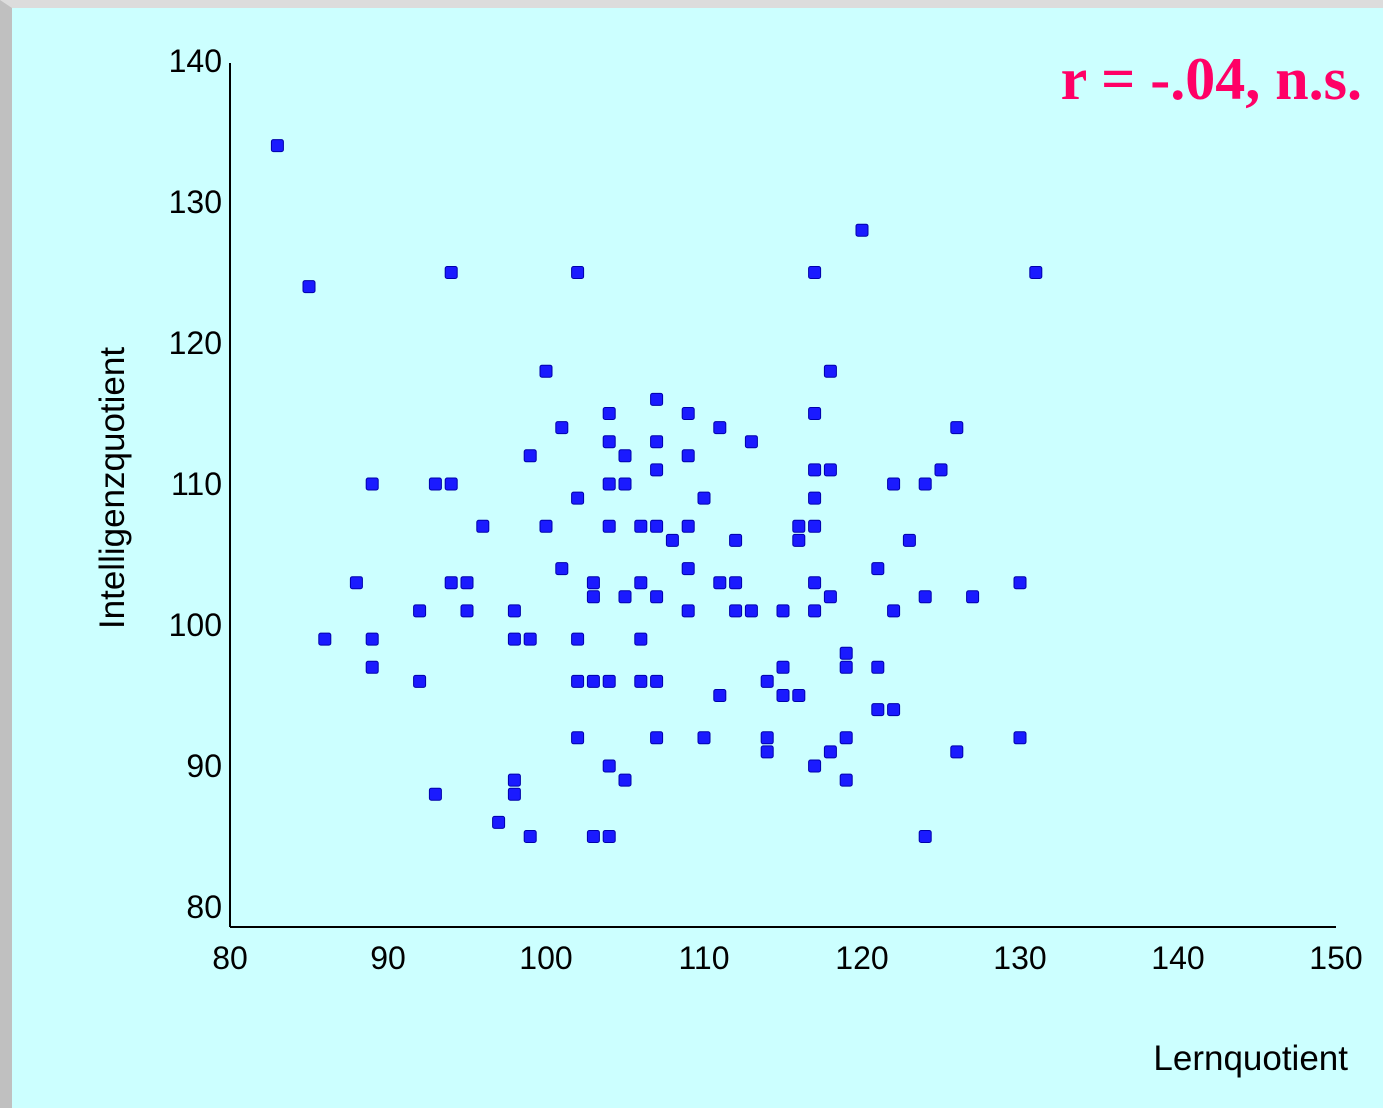 The image size is (1383, 1108). What do you see at coordinates (195, 343) in the screenshot?
I see `y-tick-label: 120` at bounding box center [195, 343].